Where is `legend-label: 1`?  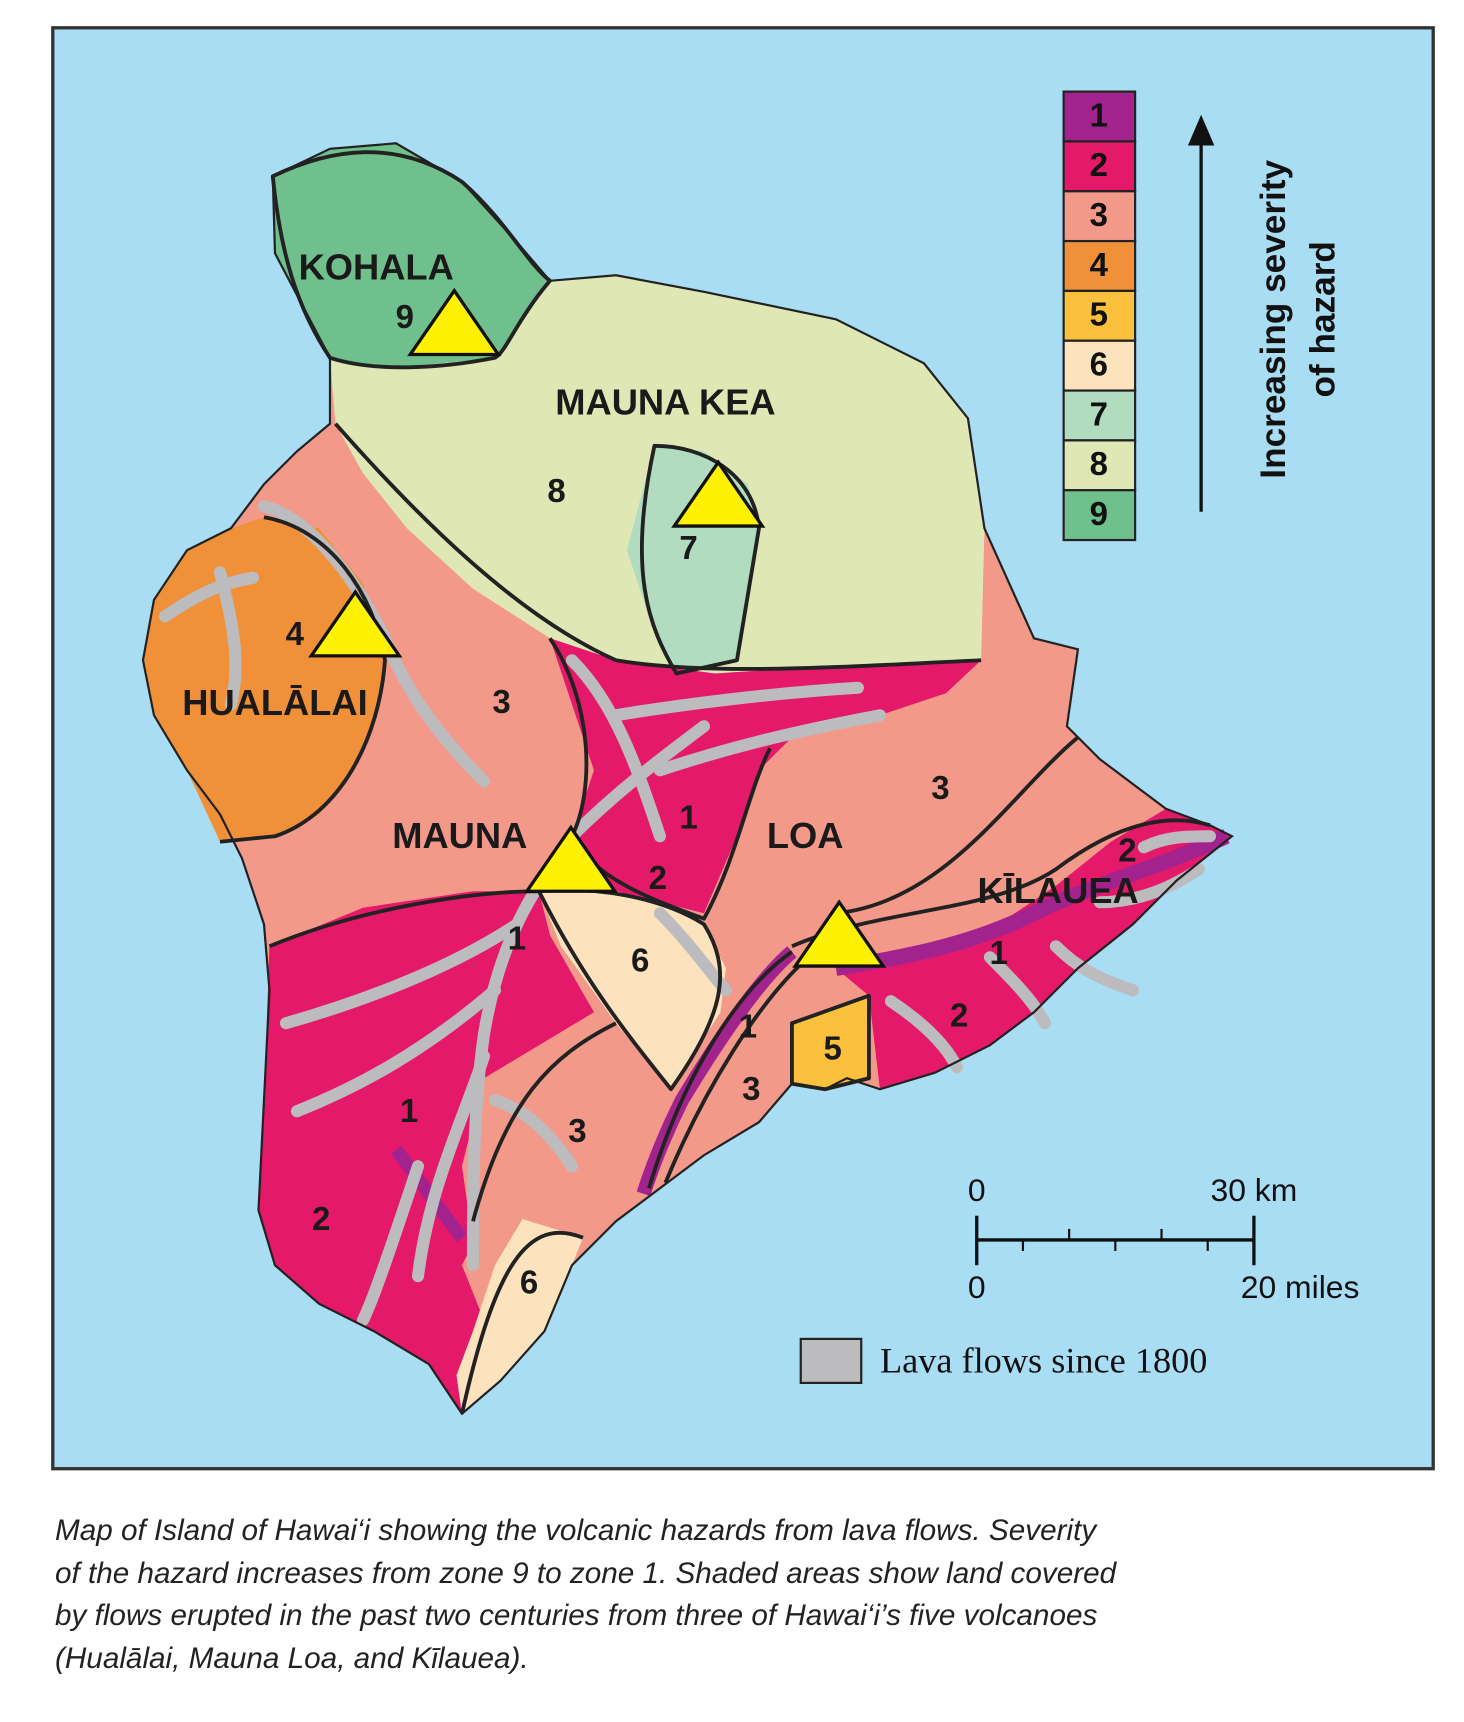 legend-label: 1 is located at coordinates (1099, 114).